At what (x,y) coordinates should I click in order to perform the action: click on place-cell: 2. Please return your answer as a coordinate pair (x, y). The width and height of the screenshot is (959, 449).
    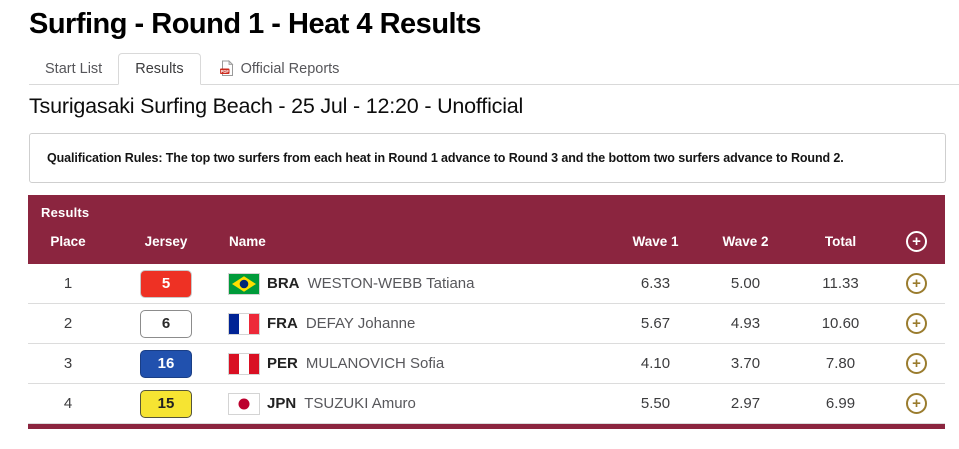
    Looking at the image, I should click on (68, 323).